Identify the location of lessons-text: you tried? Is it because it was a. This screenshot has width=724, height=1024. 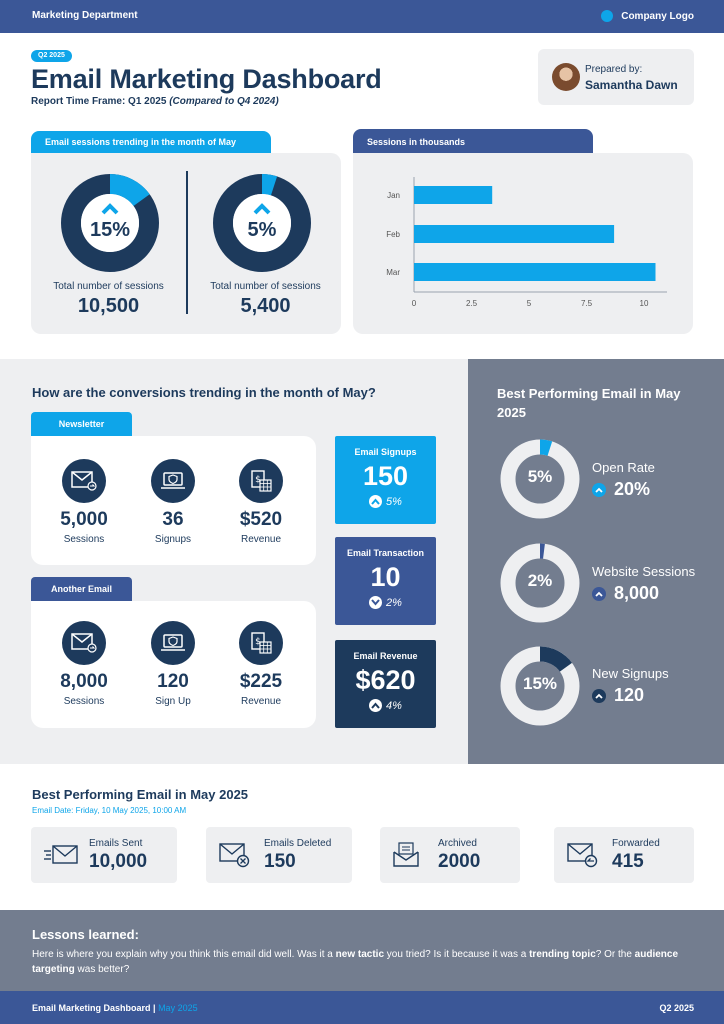
(457, 954).